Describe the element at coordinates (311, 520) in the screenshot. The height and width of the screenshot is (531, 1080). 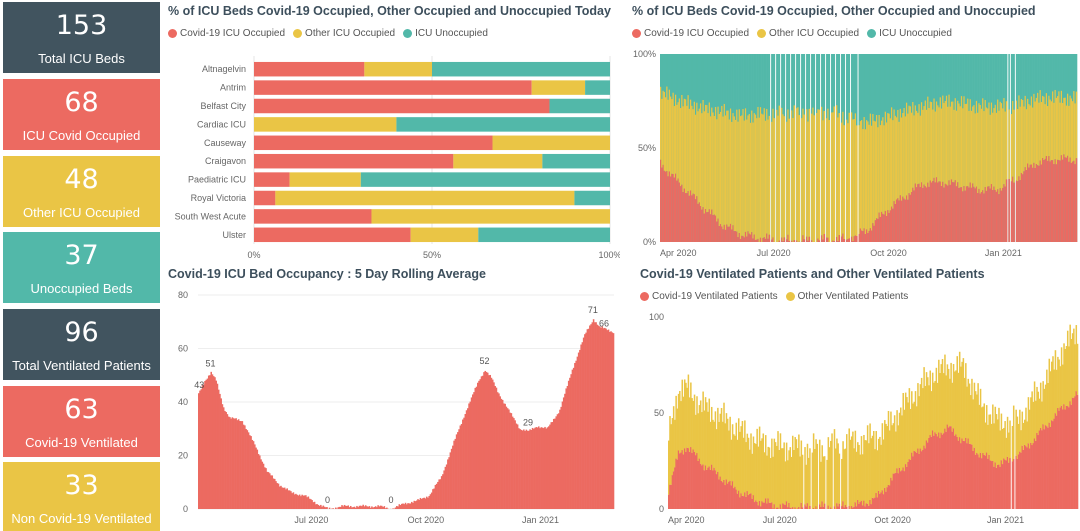
I see `x-tick-label: Jul 2020` at that location.